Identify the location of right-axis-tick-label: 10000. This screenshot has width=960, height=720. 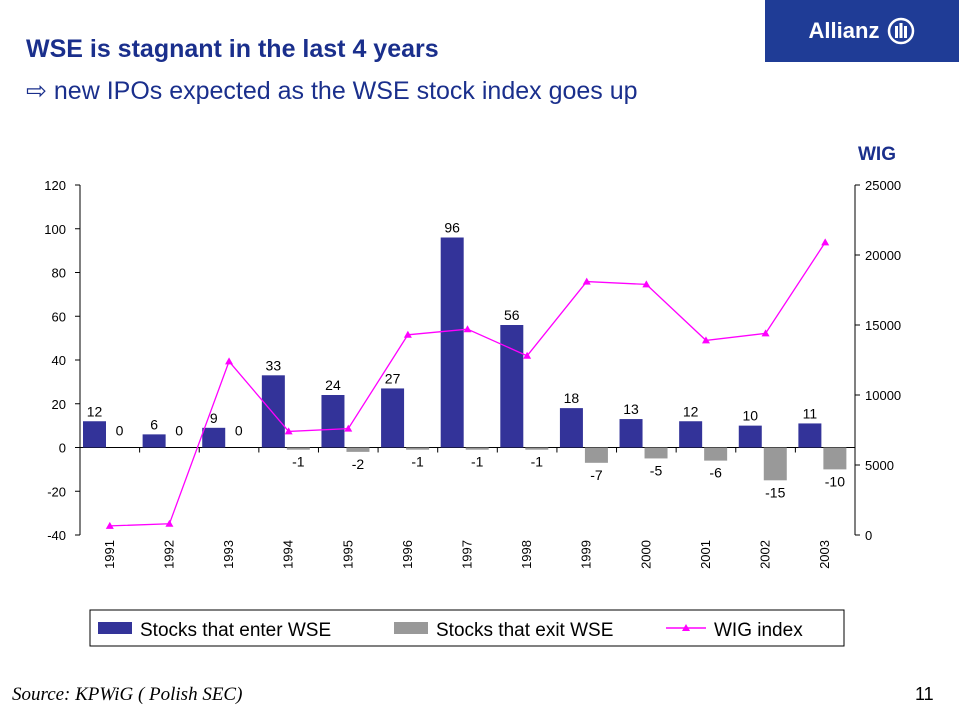
(883, 395).